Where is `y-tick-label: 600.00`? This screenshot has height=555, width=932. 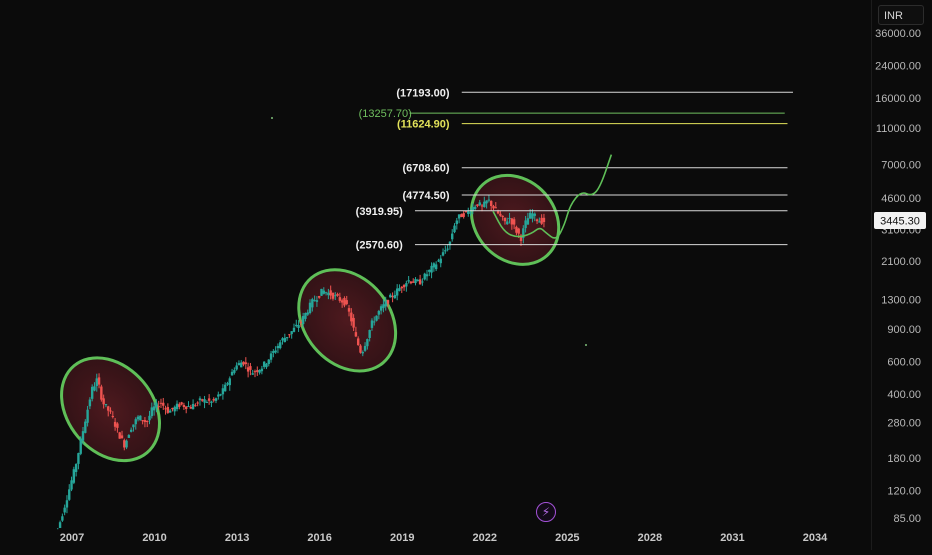 y-tick-label: 600.00 is located at coordinates (904, 362).